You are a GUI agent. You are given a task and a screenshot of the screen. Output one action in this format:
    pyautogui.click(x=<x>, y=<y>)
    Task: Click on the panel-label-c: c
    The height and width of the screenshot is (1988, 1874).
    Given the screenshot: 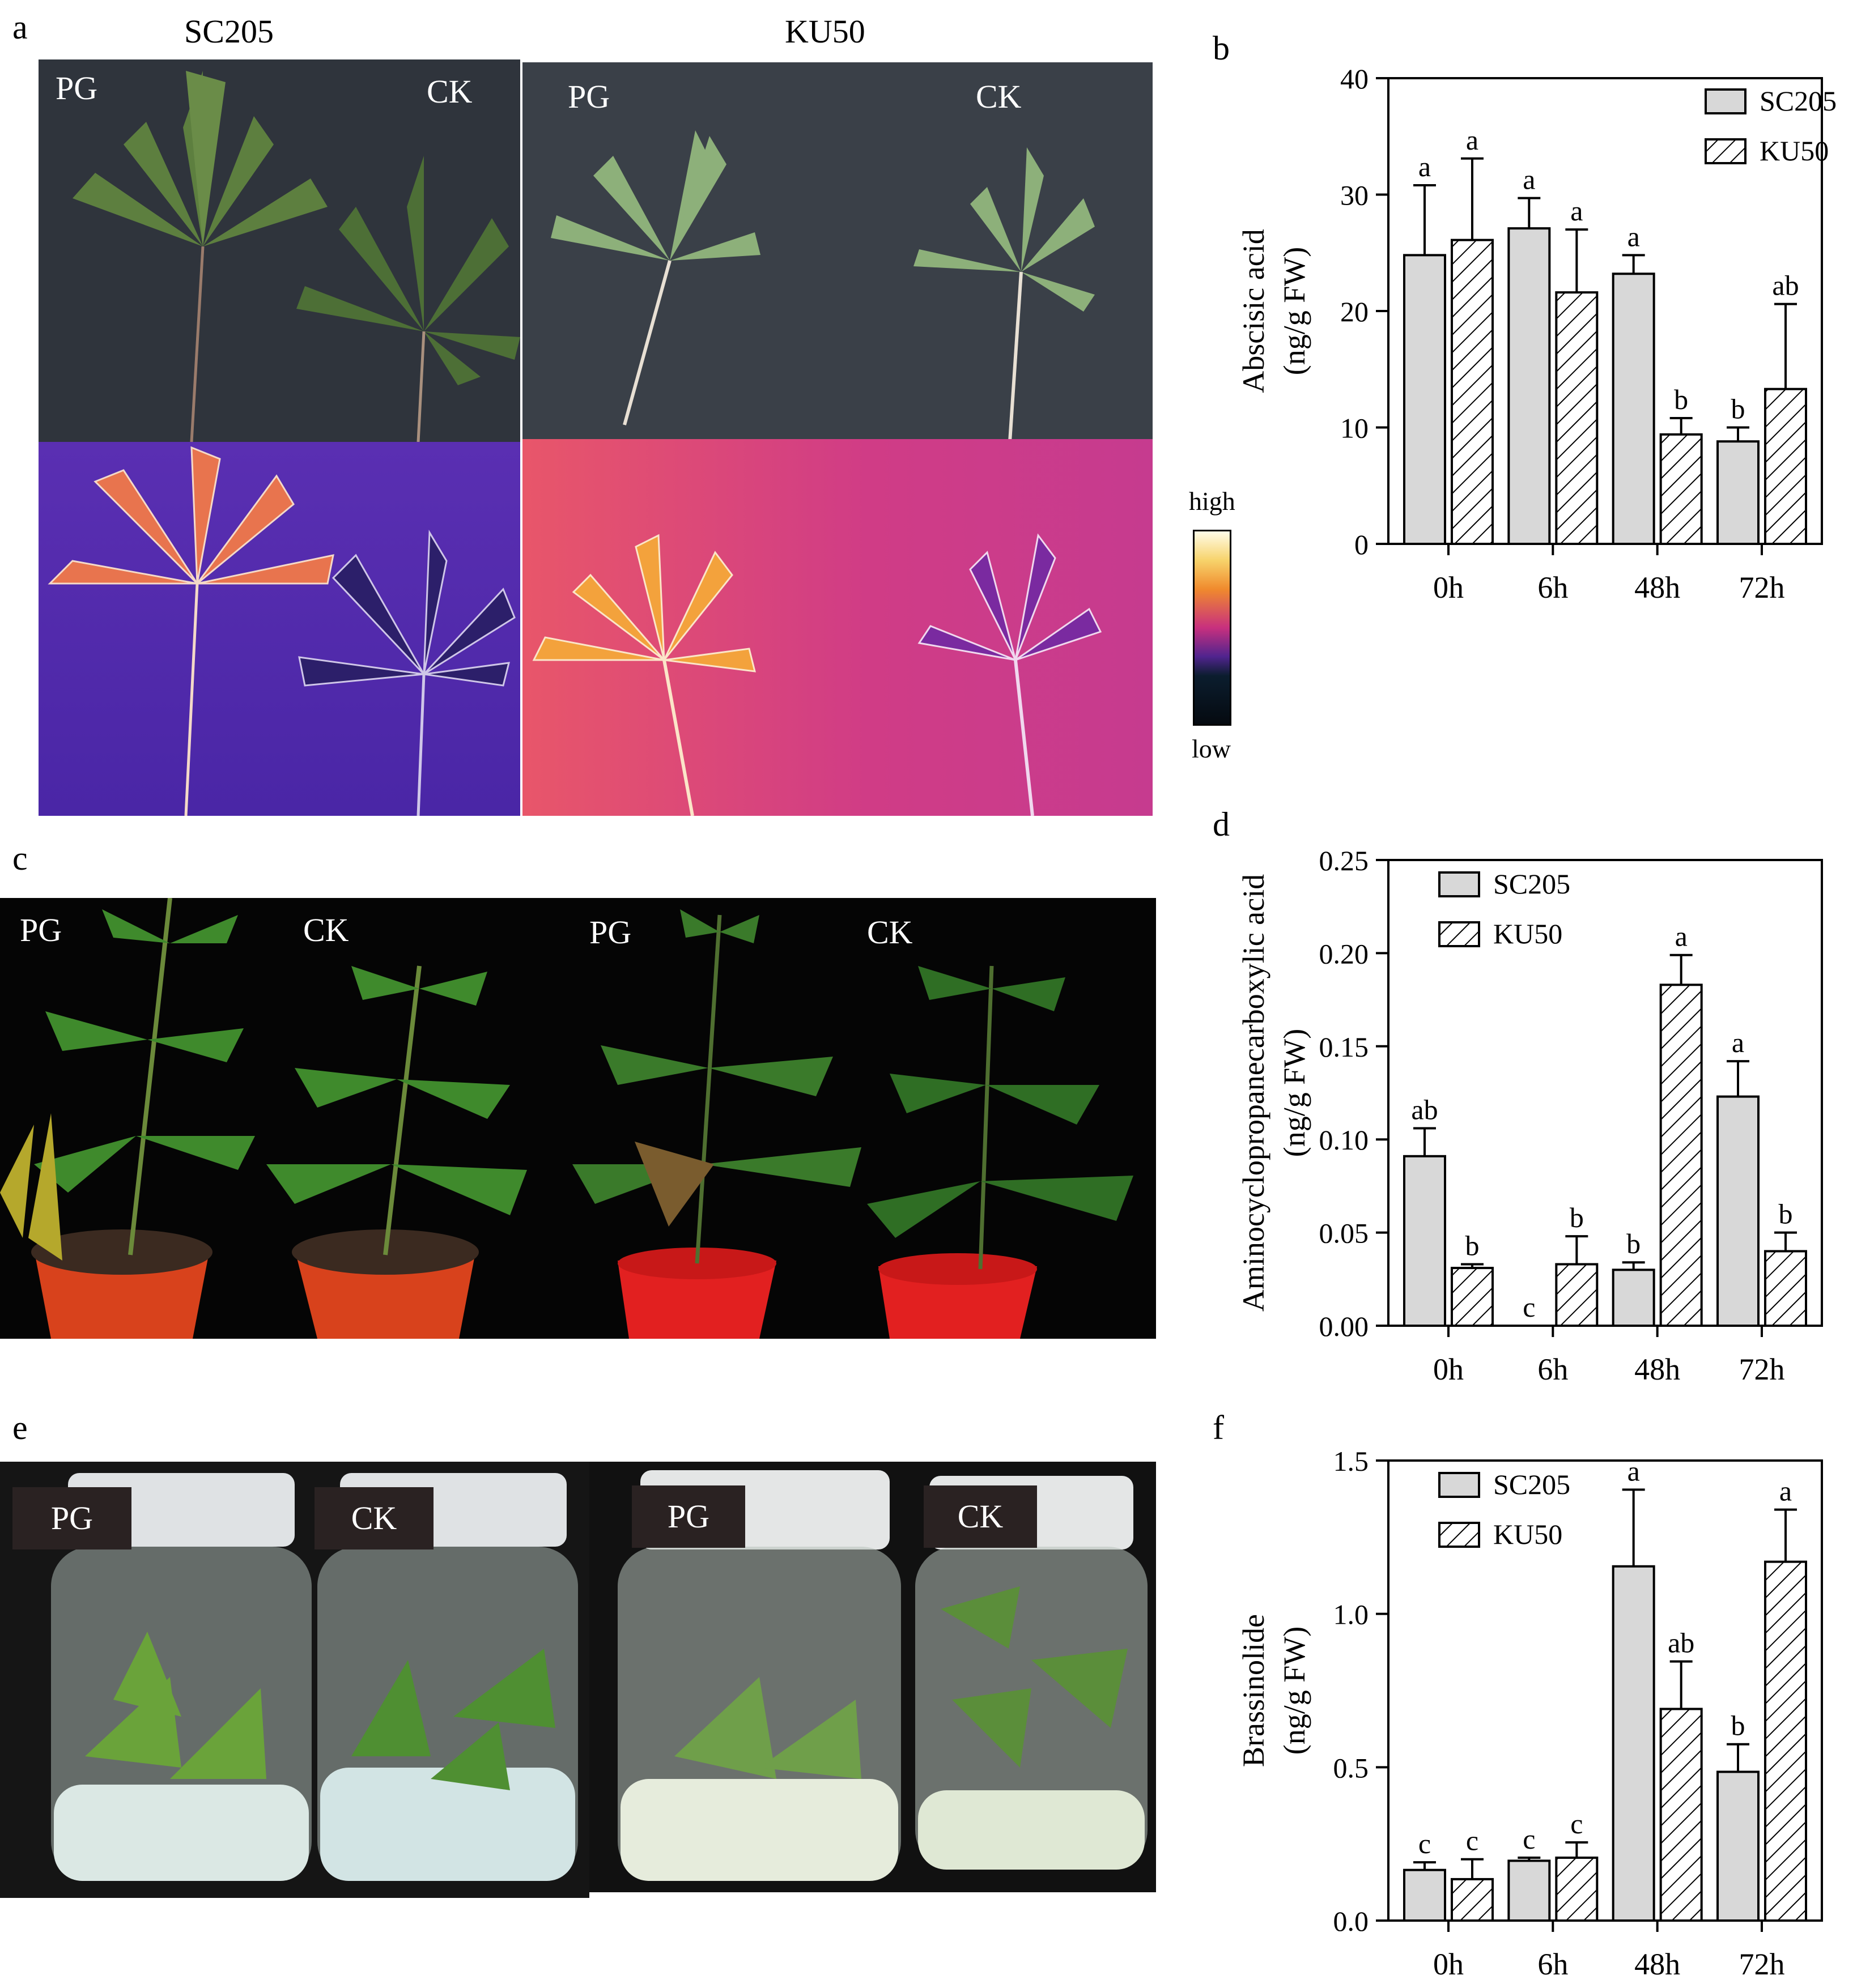 What is the action you would take?
    pyautogui.click(x=20, y=858)
    